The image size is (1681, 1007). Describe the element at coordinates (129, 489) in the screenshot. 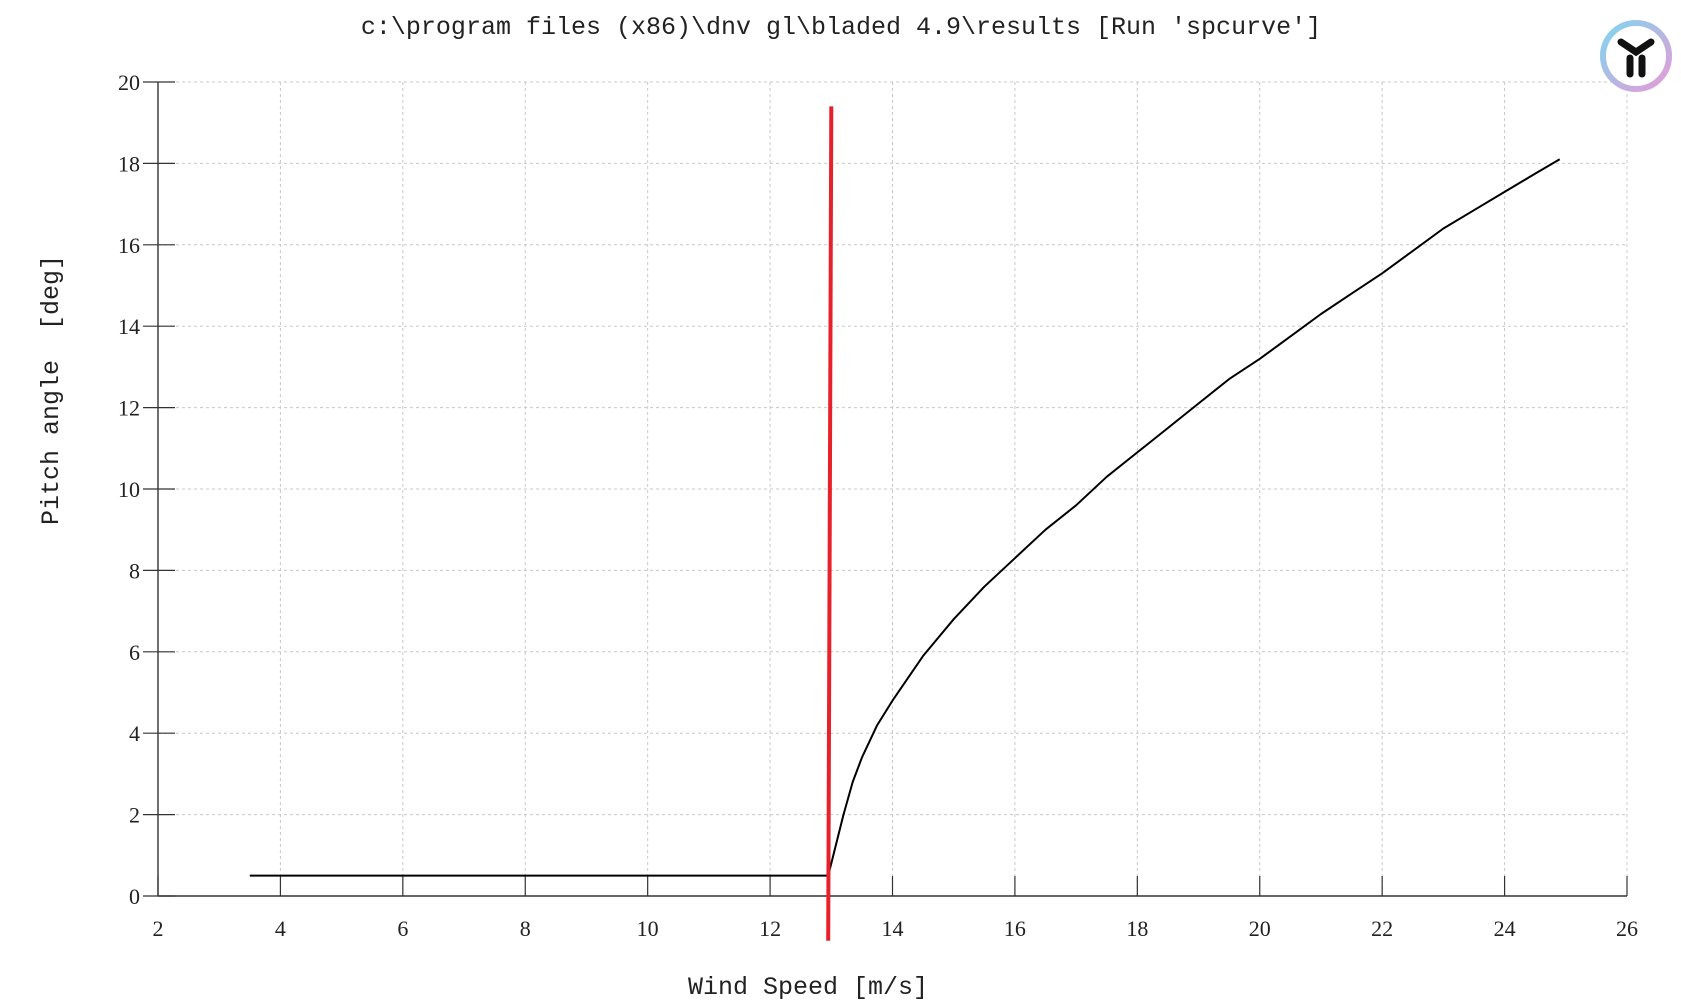

I see `y-tick-label: 10` at that location.